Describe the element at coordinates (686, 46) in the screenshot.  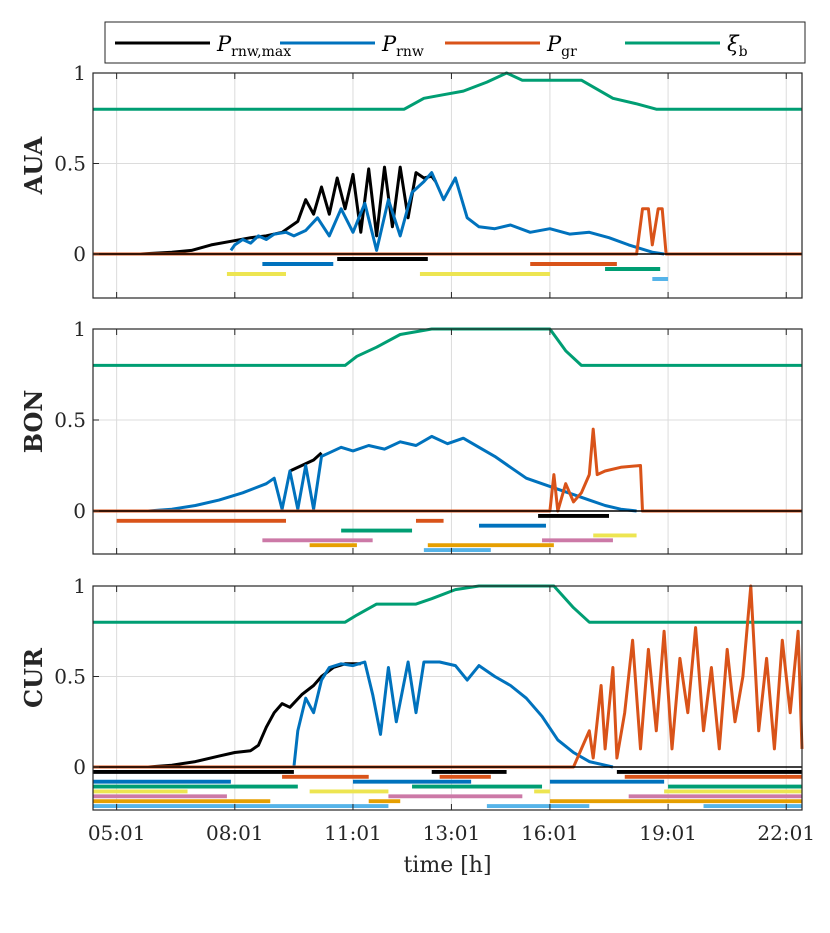
I see `legend-entry-xib: ξb` at that location.